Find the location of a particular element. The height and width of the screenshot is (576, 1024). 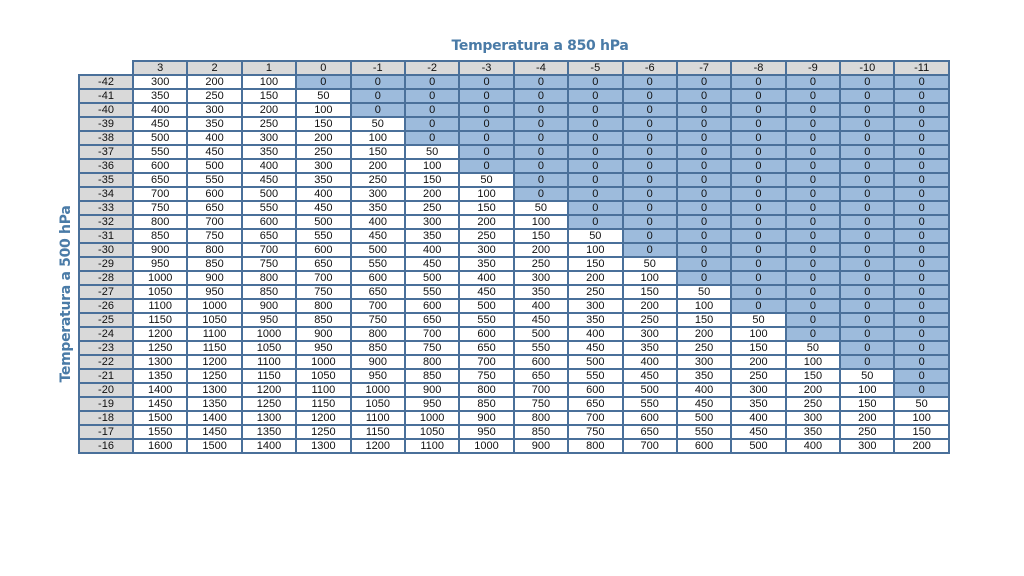

table-cell: 850 is located at coordinates (541, 432).